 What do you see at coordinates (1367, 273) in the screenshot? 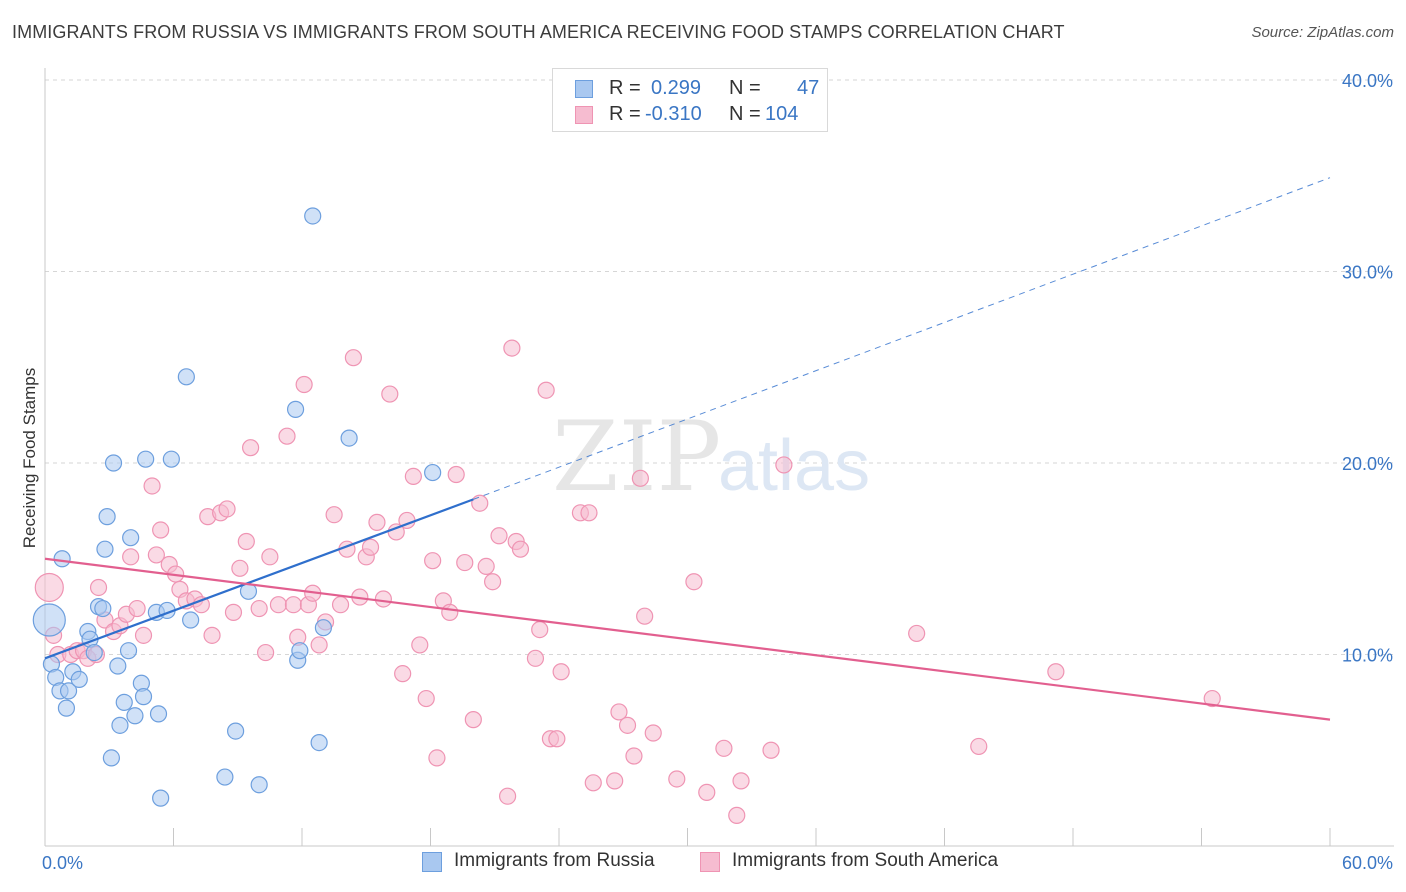
I see `y-tick-label: 30.0%` at bounding box center [1367, 273].